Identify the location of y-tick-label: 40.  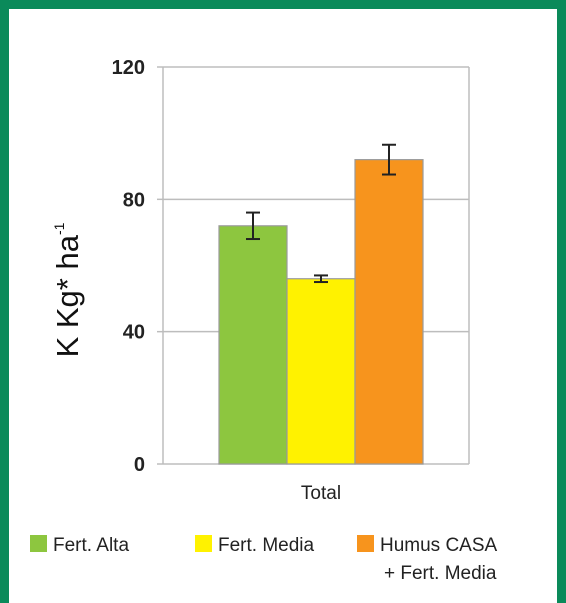
(134, 333).